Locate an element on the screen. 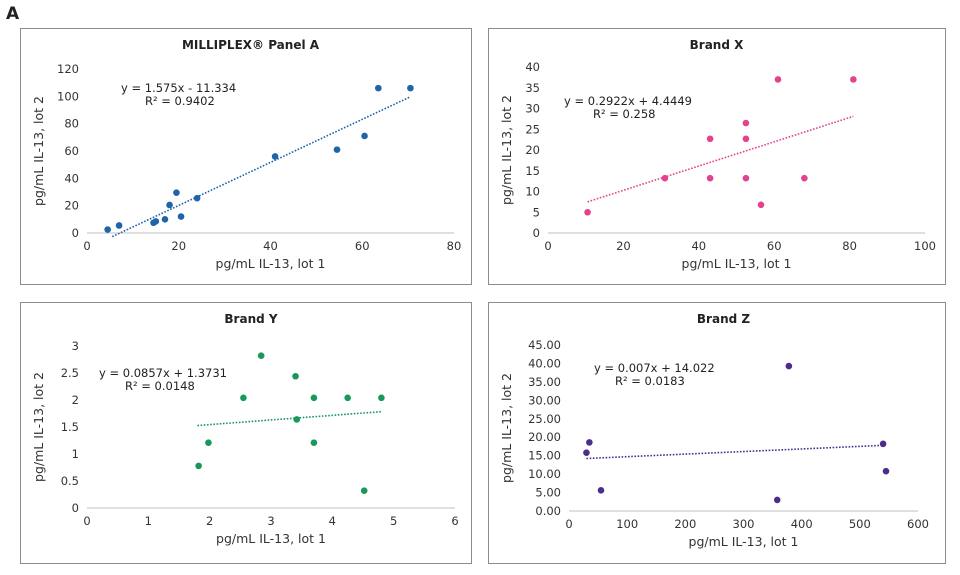 This screenshot has width=960, height=575. y-tick-label: 25 is located at coordinates (532, 129).